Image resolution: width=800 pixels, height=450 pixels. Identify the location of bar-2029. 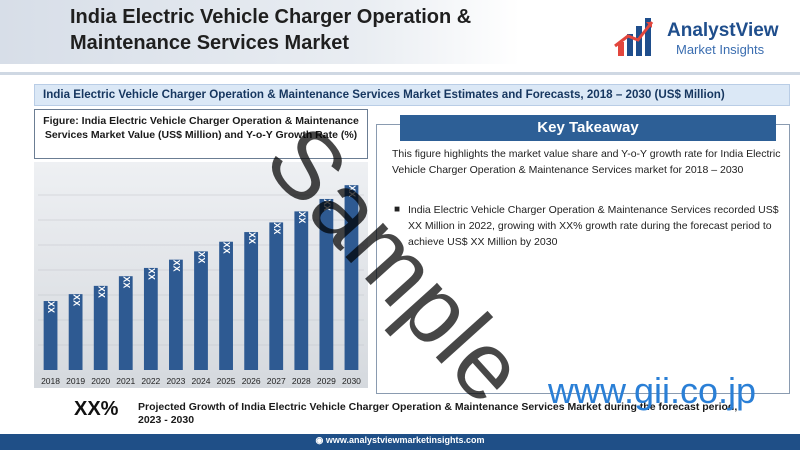
(326, 284).